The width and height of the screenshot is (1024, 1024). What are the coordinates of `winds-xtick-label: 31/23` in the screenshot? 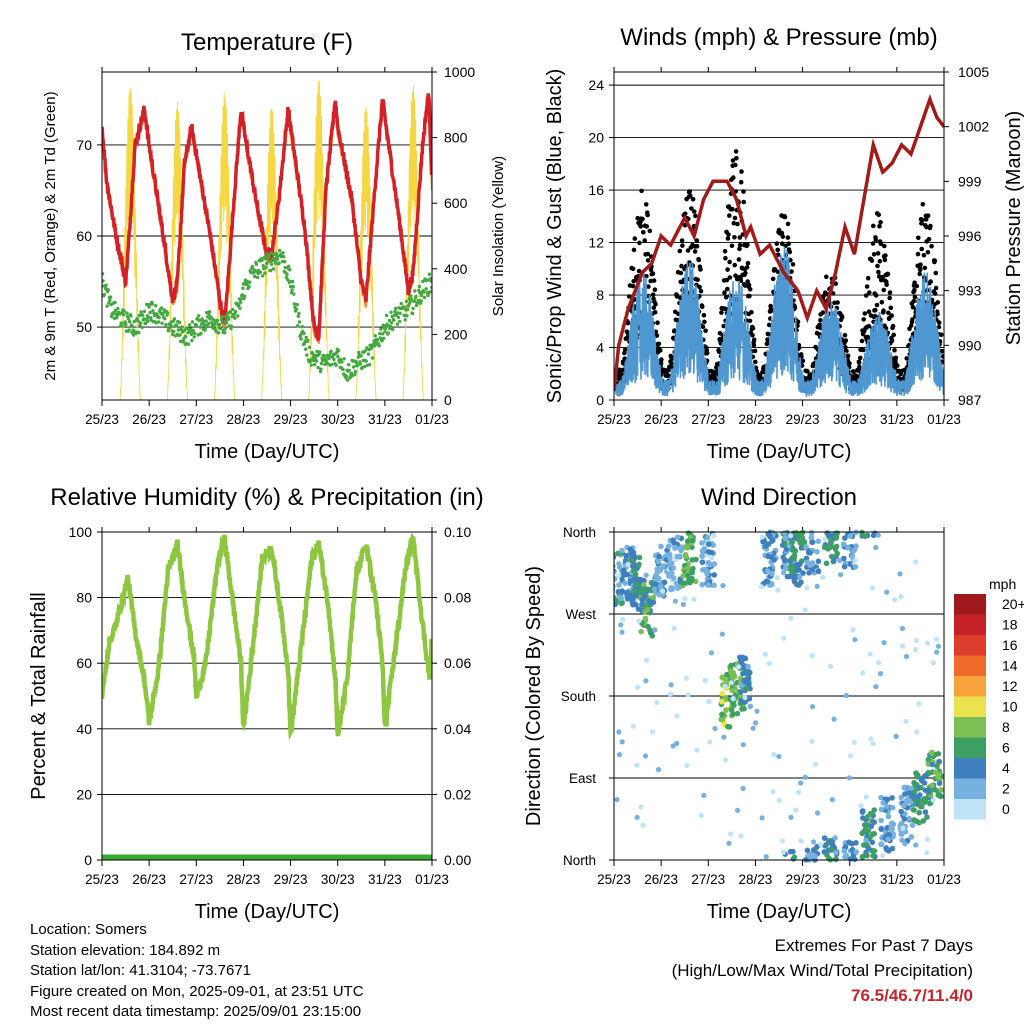 It's located at (897, 419).